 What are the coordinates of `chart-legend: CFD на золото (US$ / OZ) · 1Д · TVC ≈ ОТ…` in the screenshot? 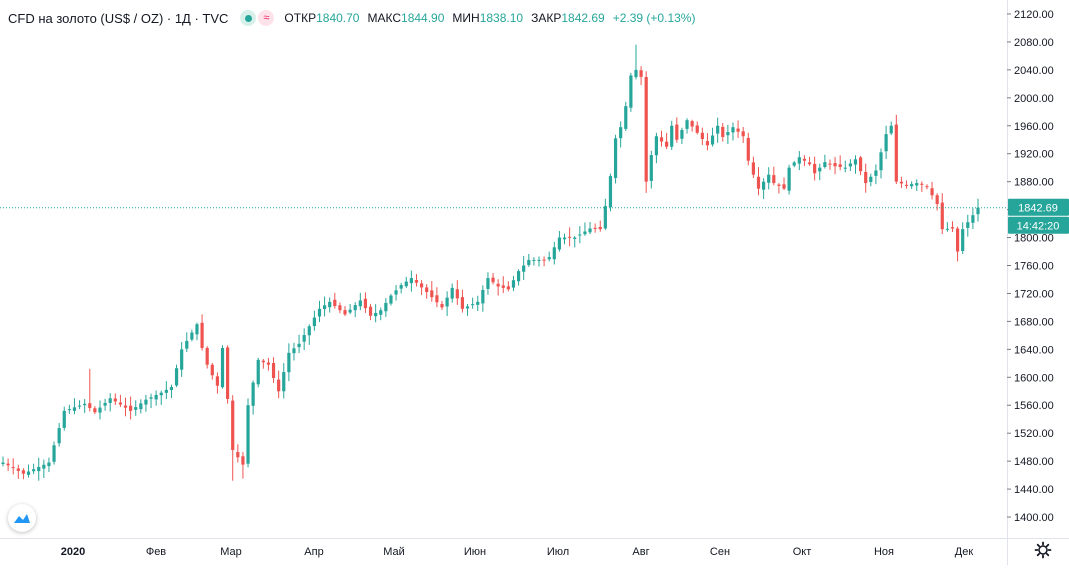 It's located at (355, 18).